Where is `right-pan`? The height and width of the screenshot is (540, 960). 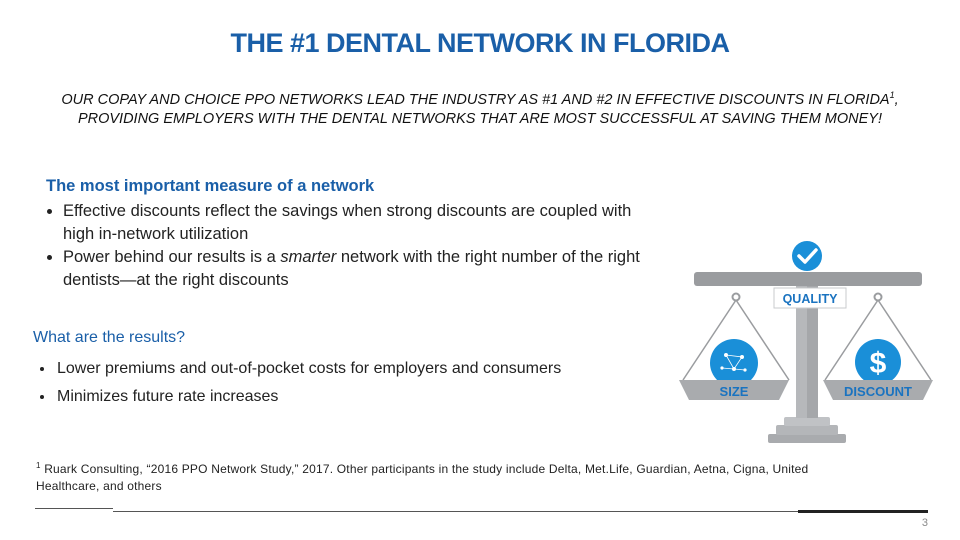
right-pan is located at coordinates (878, 390).